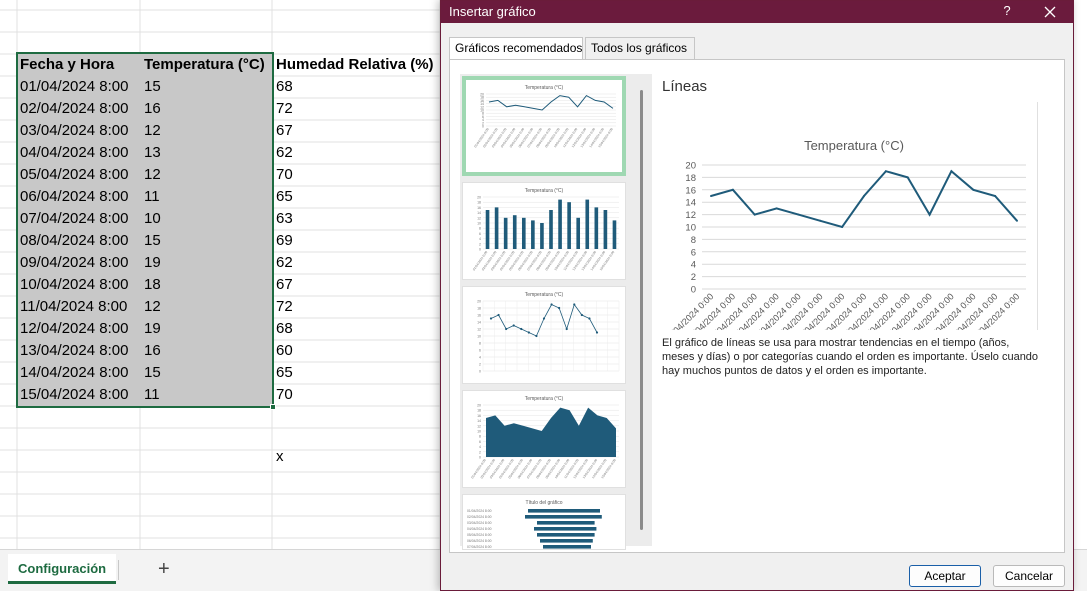 The height and width of the screenshot is (591, 1087). Describe the element at coordinates (516, 48) in the screenshot. I see `tab-recommended-charts: Gráficos recomendados` at that location.